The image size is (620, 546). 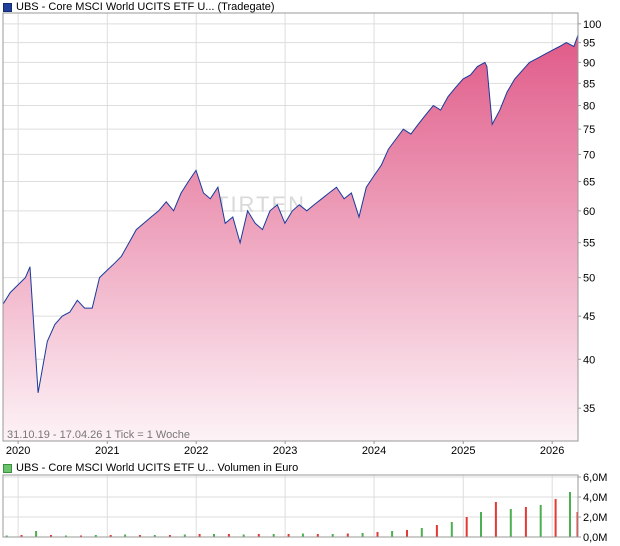 What do you see at coordinates (589, 317) in the screenshot?
I see `price-y-tick-label: 45` at bounding box center [589, 317].